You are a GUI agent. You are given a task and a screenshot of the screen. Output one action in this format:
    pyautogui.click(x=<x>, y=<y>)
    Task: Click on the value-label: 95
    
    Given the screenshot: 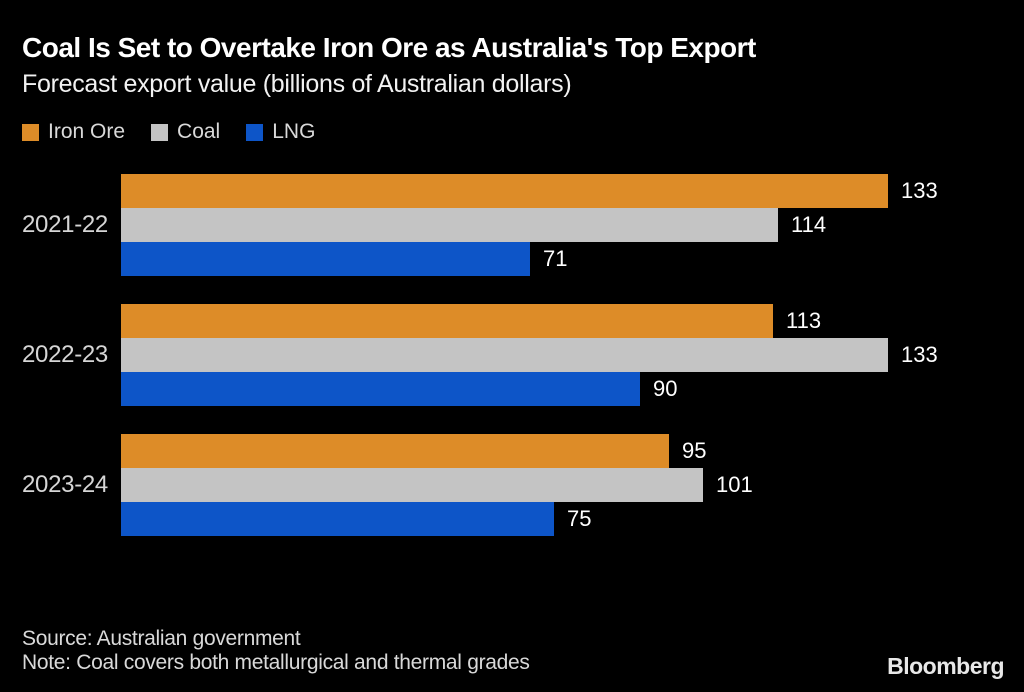 What is the action you would take?
    pyautogui.click(x=694, y=450)
    